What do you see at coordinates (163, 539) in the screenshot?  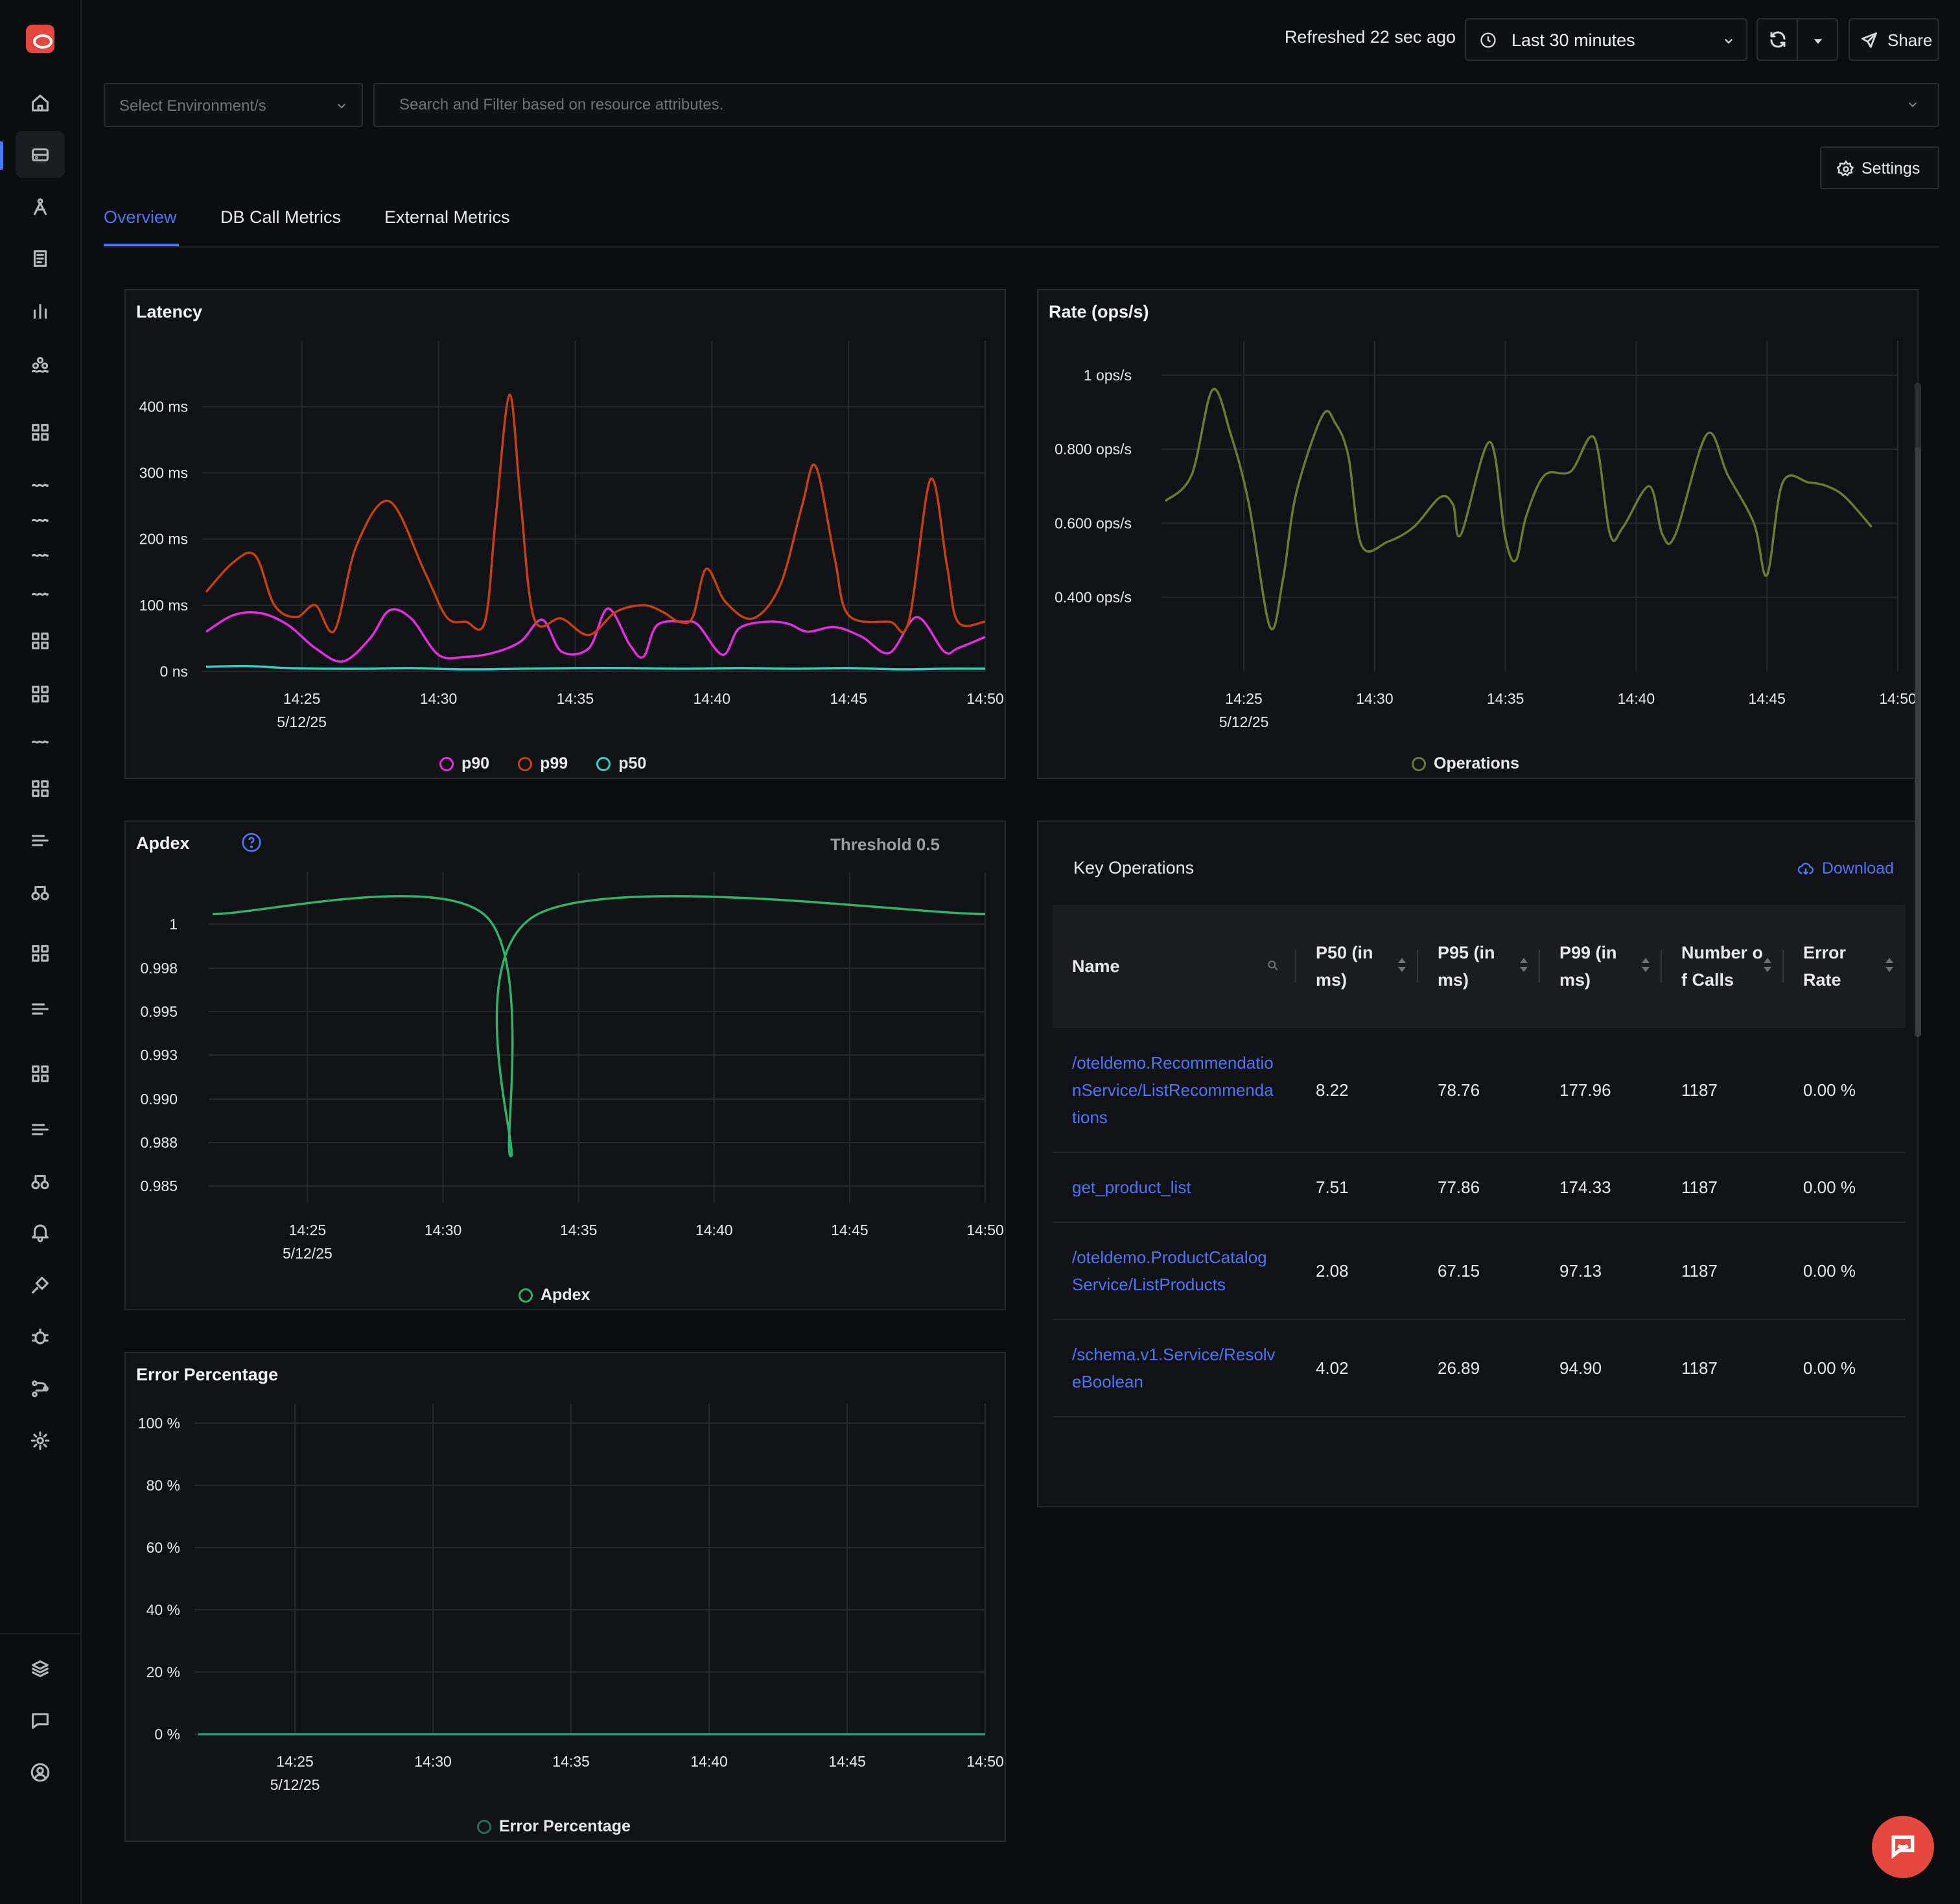 I see `y-tick-label: 200 ms` at bounding box center [163, 539].